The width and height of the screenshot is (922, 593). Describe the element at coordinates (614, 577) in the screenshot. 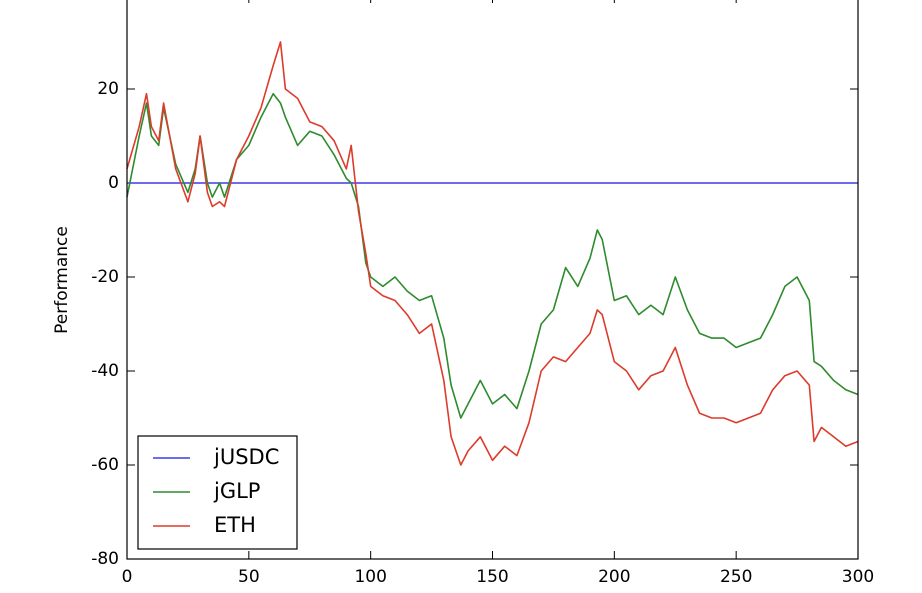

I see `x-tick-label: 200` at that location.